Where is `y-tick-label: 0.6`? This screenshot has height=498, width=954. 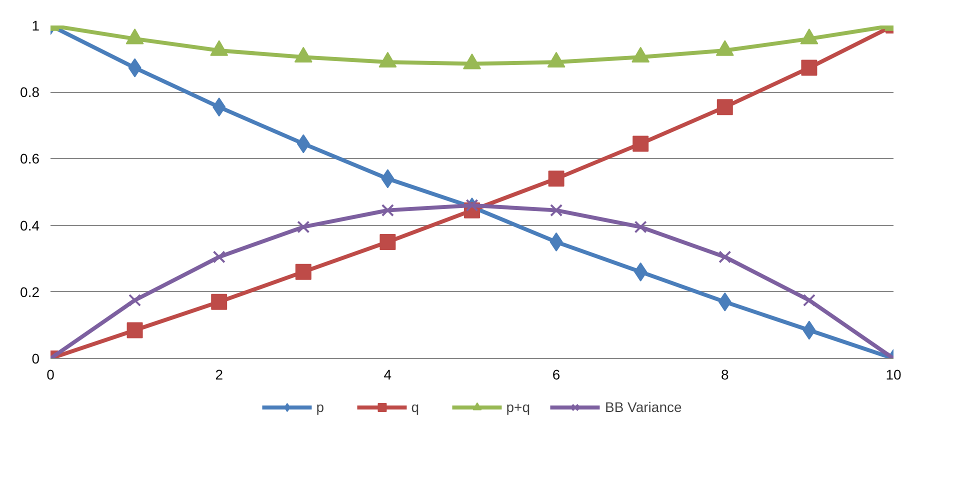 y-tick-label: 0.6 is located at coordinates (30, 158).